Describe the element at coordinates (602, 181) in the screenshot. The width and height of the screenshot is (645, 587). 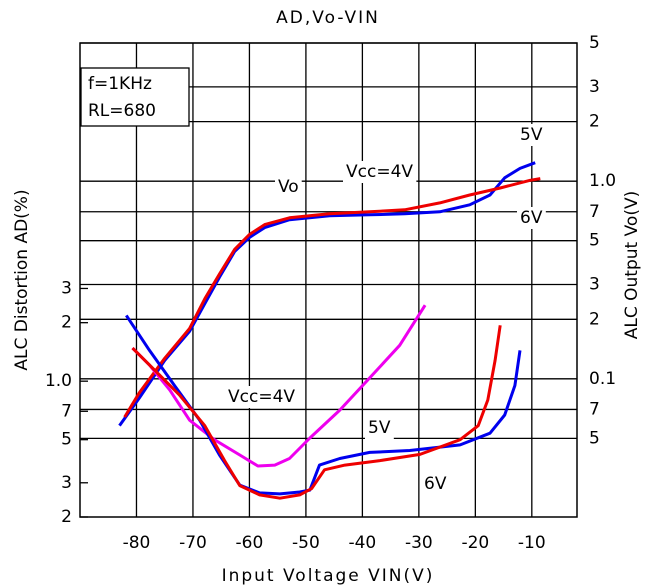
I see `y2-tick-label: 1.0` at that location.